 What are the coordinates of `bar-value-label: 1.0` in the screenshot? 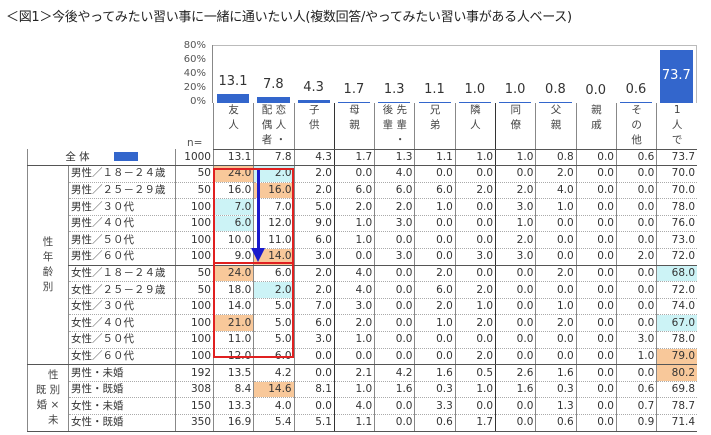 It's located at (515, 89).